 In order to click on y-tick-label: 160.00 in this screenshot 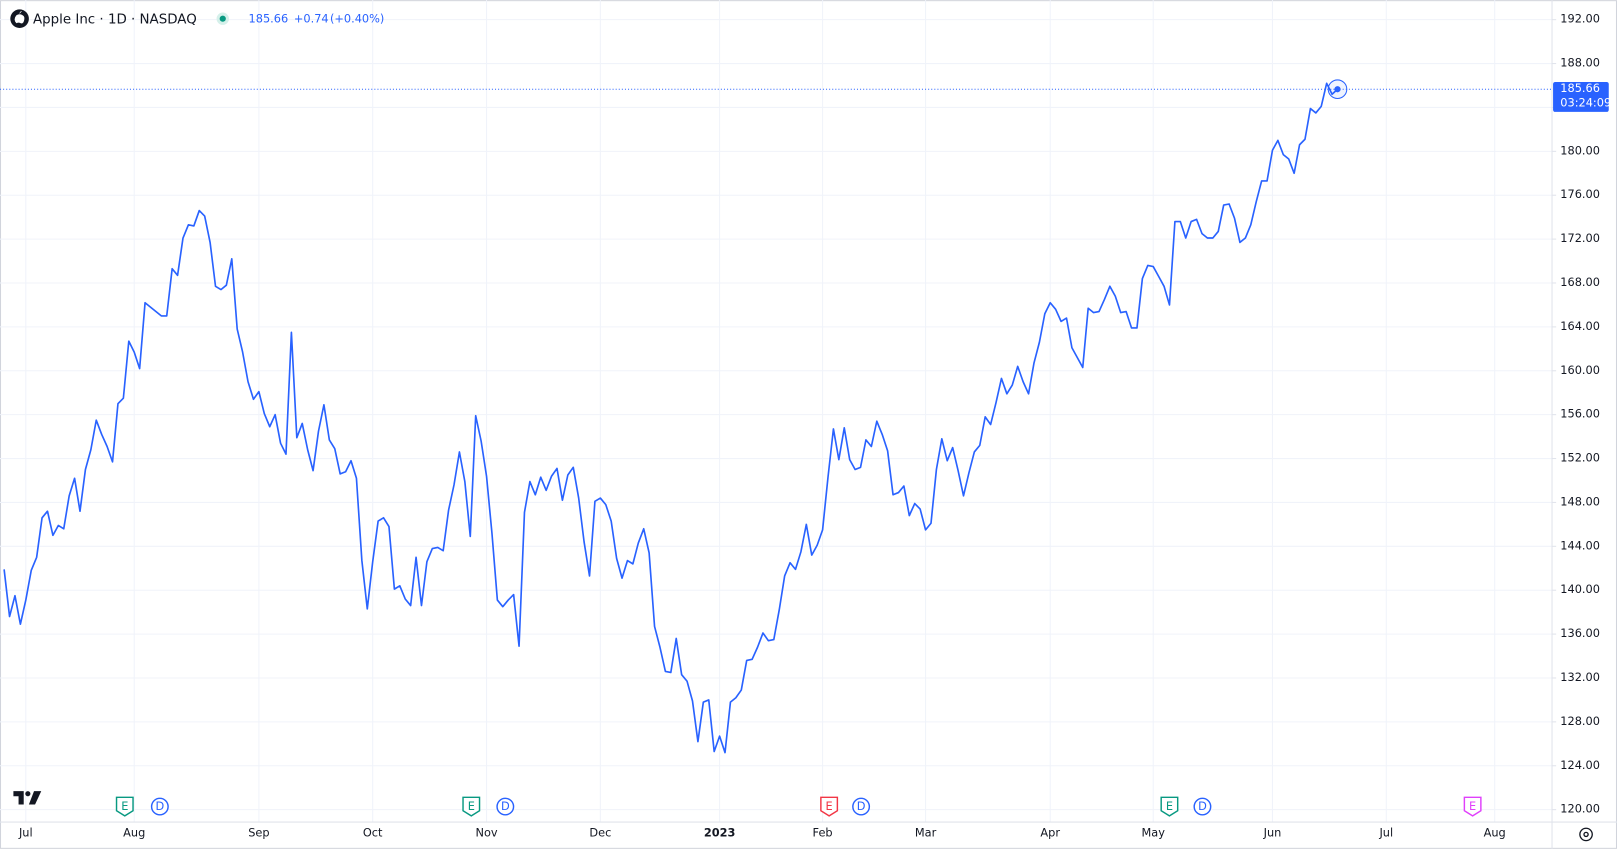, I will do `click(1580, 370)`.